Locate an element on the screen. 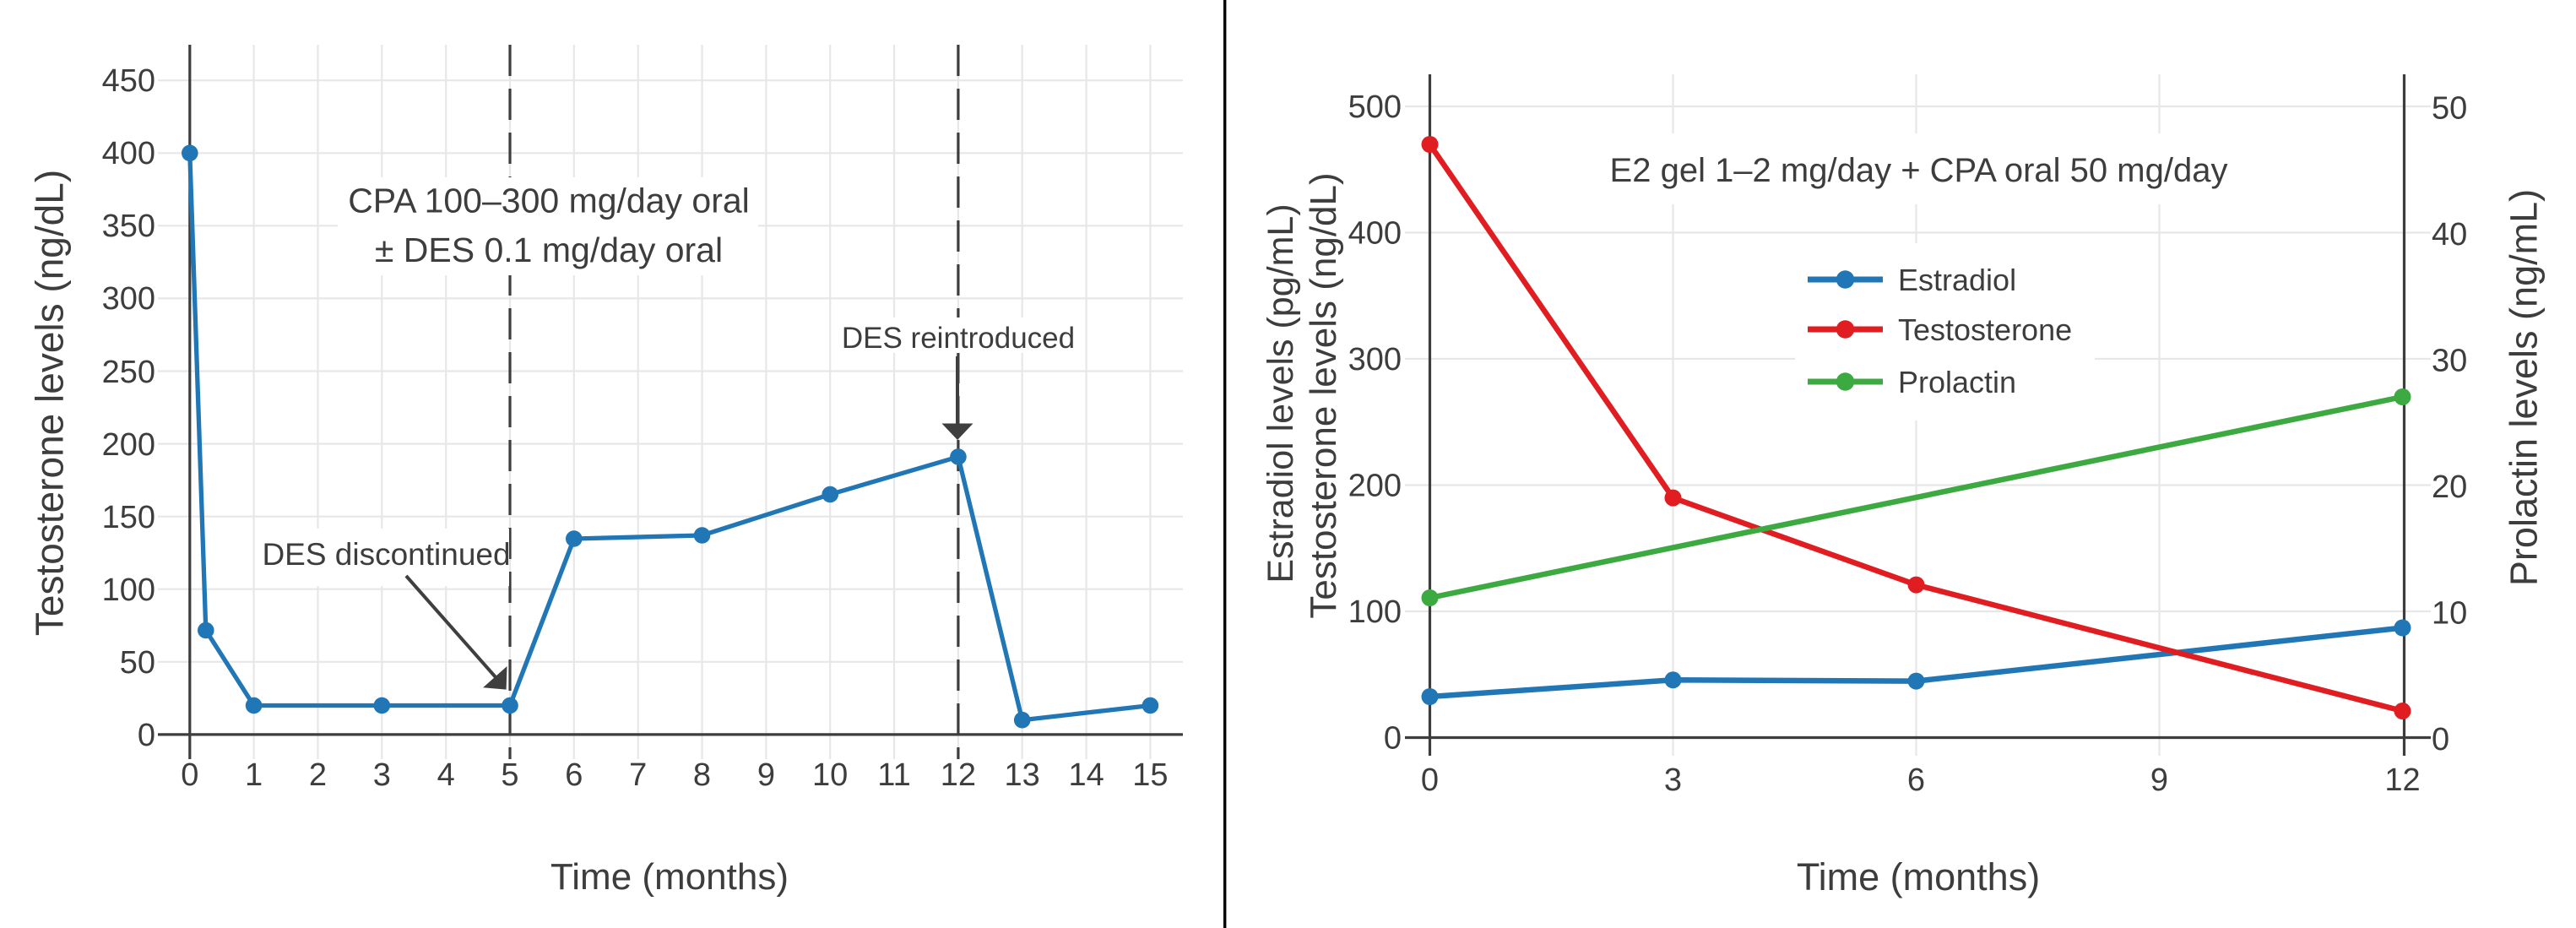 The image size is (2576, 928). svg-text:E2 gel 1–2 mg/day + CPA oral 5: E2 gel 1–2 mg/day + CPA oral 50 mg/day is located at coordinates (1919, 170).